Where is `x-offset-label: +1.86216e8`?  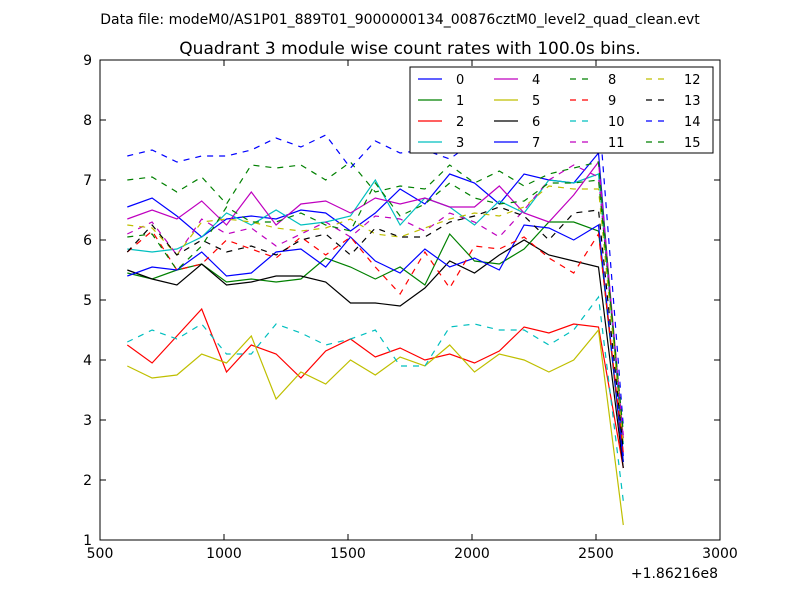
x-offset-label: +1.86216e8 is located at coordinates (674, 574).